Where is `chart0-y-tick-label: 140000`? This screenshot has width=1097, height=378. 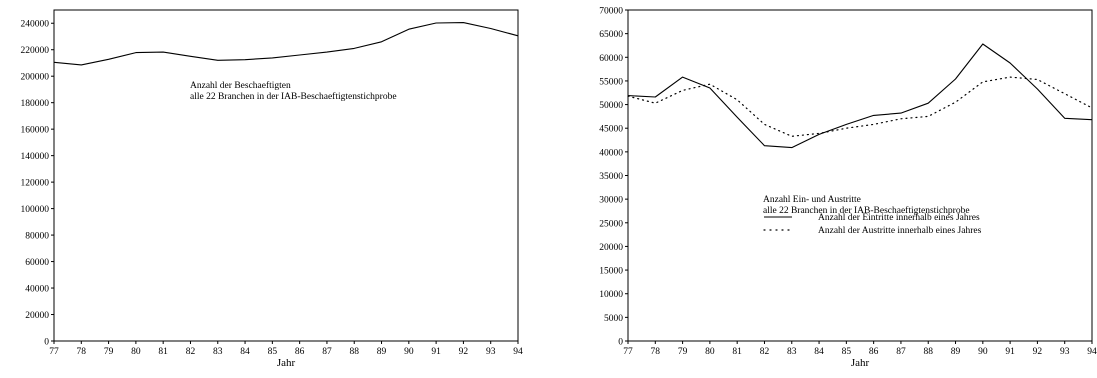 chart0-y-tick-label: 140000 is located at coordinates (35, 157).